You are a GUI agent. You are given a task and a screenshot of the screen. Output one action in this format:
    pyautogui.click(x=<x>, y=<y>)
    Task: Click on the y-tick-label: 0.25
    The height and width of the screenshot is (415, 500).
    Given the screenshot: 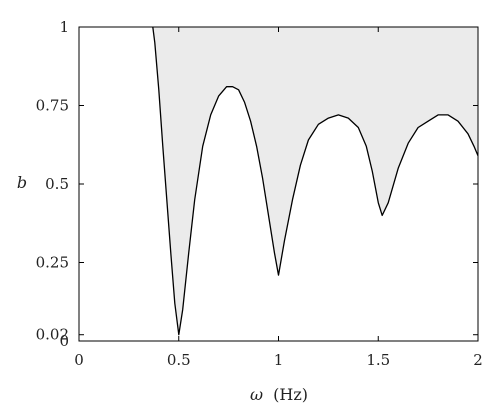 What is the action you would take?
    pyautogui.click(x=52, y=263)
    